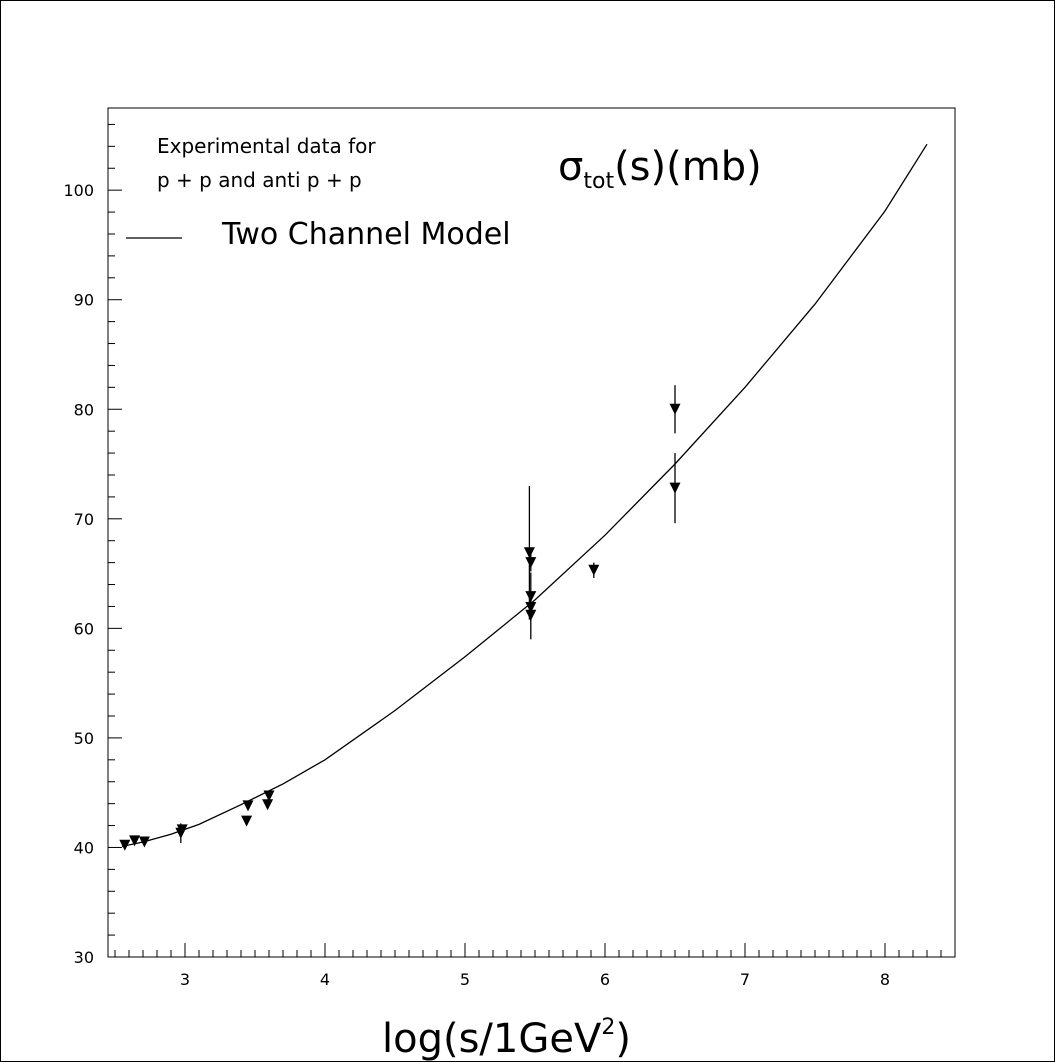 The width and height of the screenshot is (1055, 1062). I want to click on y-tick-label: 80, so click(84, 409).